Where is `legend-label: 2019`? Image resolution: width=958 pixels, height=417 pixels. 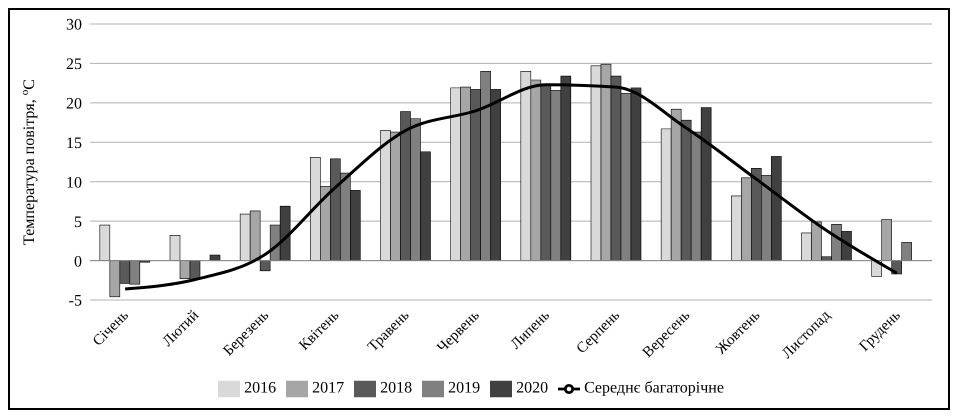
legend-label: 2019 is located at coordinates (464, 388).